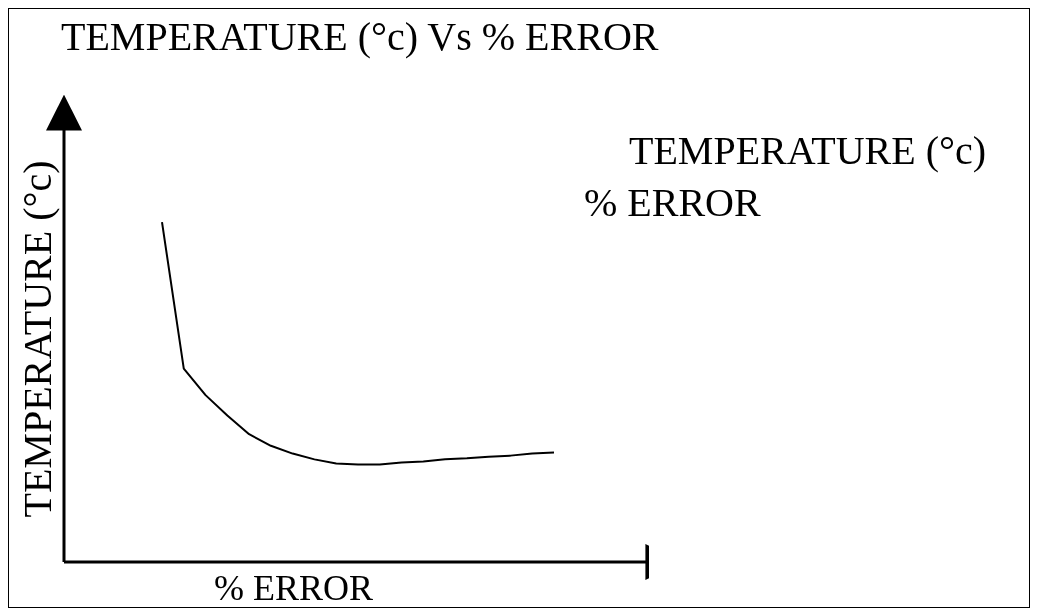 The height and width of the screenshot is (615, 1038). Describe the element at coordinates (37, 339) in the screenshot. I see `y-axis-title: TEMPERATURE (°c)` at that location.